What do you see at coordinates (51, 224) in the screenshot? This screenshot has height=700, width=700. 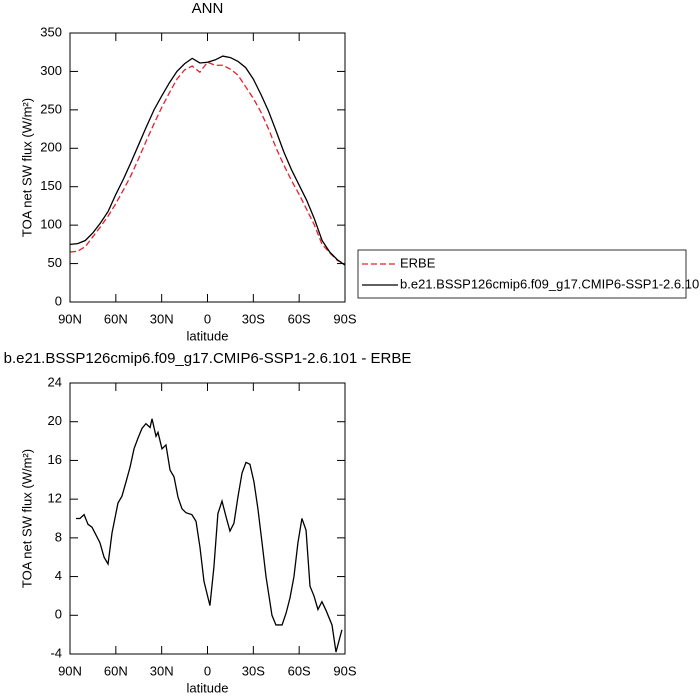 I see `y-tick-label: 100` at bounding box center [51, 224].